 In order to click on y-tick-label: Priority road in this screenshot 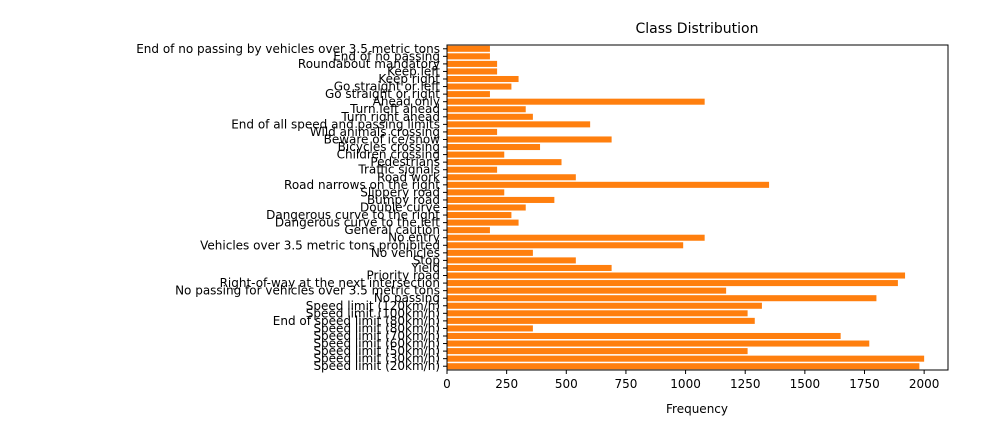, I will do `click(403, 276)`.